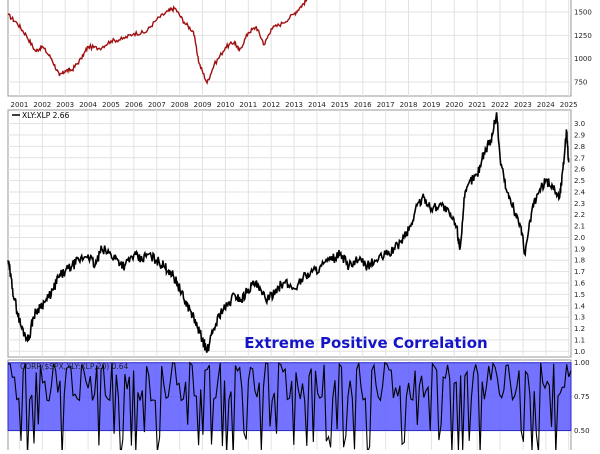 The height and width of the screenshot is (454, 600). I want to click on ratio-y-tick-1.0: 1.0, so click(579, 352).